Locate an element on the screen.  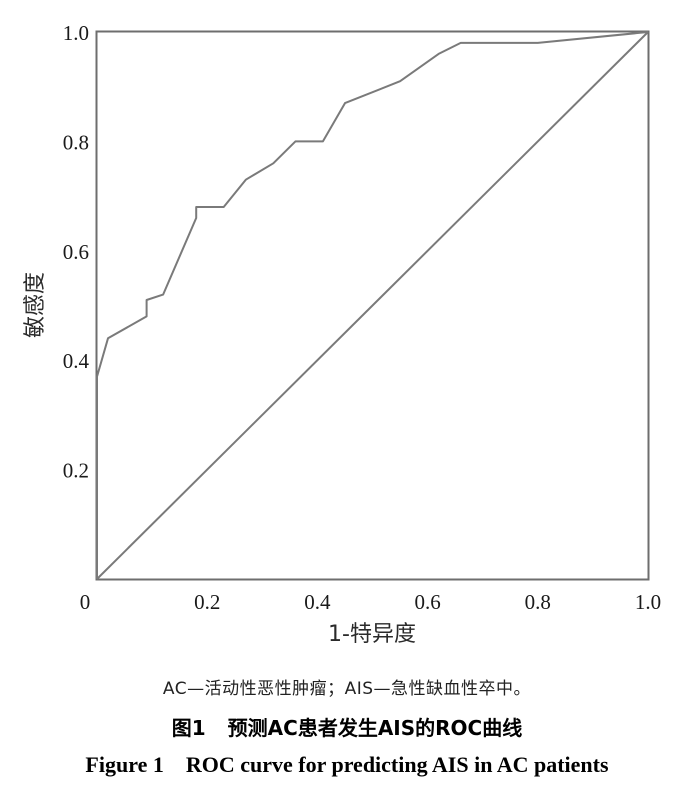
x-tick-label: 1.0 is located at coordinates (648, 602).